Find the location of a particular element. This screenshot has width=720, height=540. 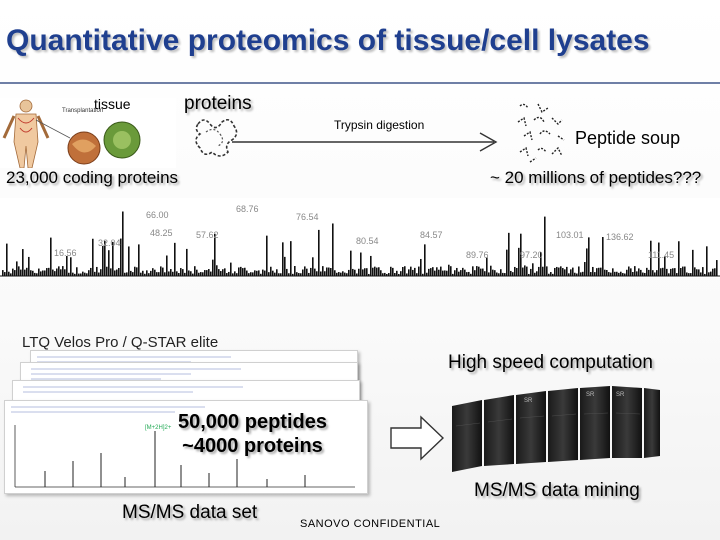

svg-text: 103.01 is located at coordinates (570, 235).